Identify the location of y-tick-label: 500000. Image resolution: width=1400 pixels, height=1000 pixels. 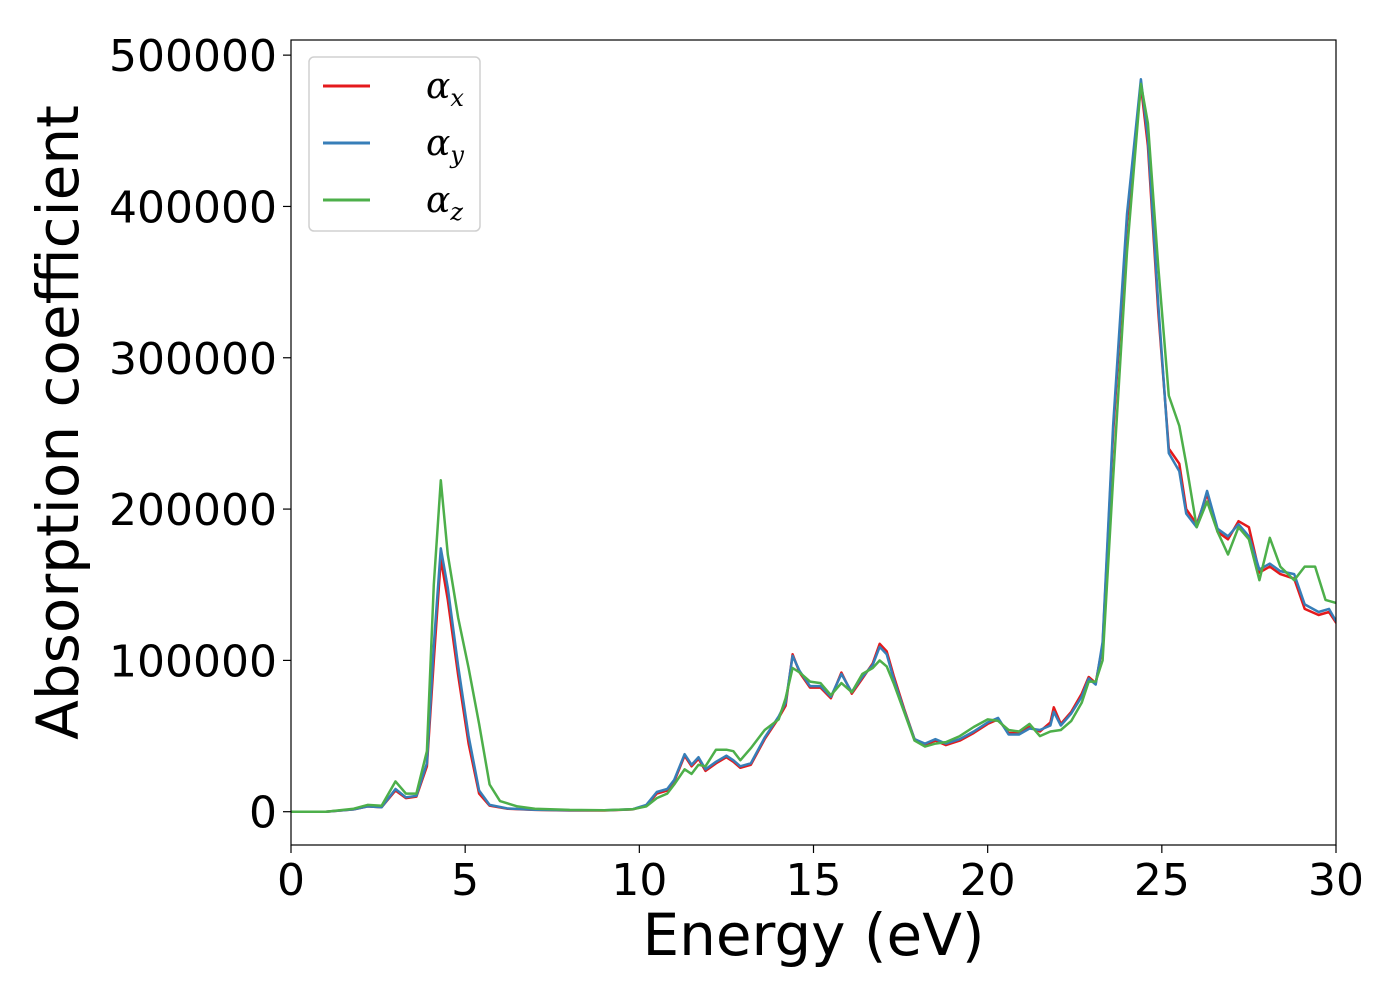
(193, 56).